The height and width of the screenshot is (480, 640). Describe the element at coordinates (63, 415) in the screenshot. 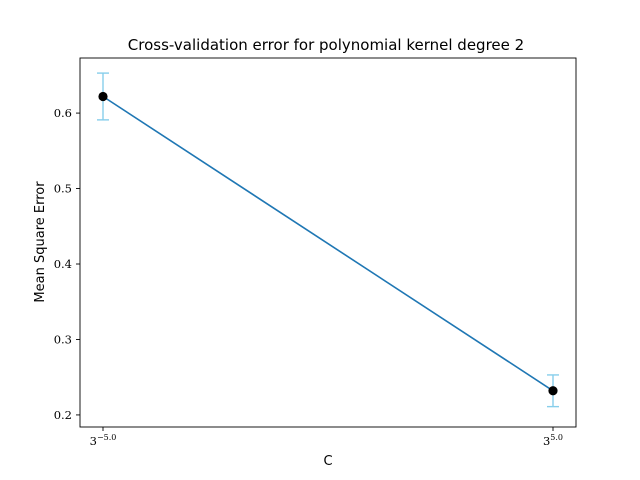

I see `y-tick-label: 0.2` at that location.